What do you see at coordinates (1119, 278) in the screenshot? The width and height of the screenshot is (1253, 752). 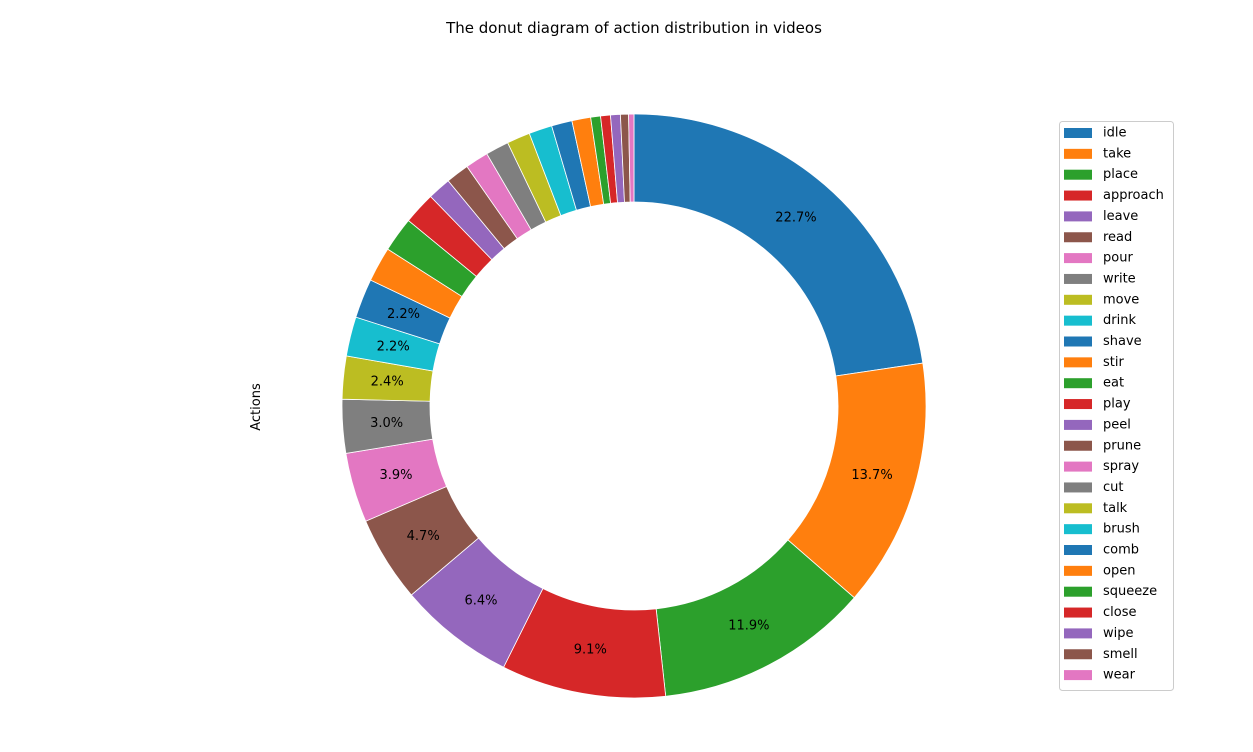 I see `legend-label-write: write` at bounding box center [1119, 278].